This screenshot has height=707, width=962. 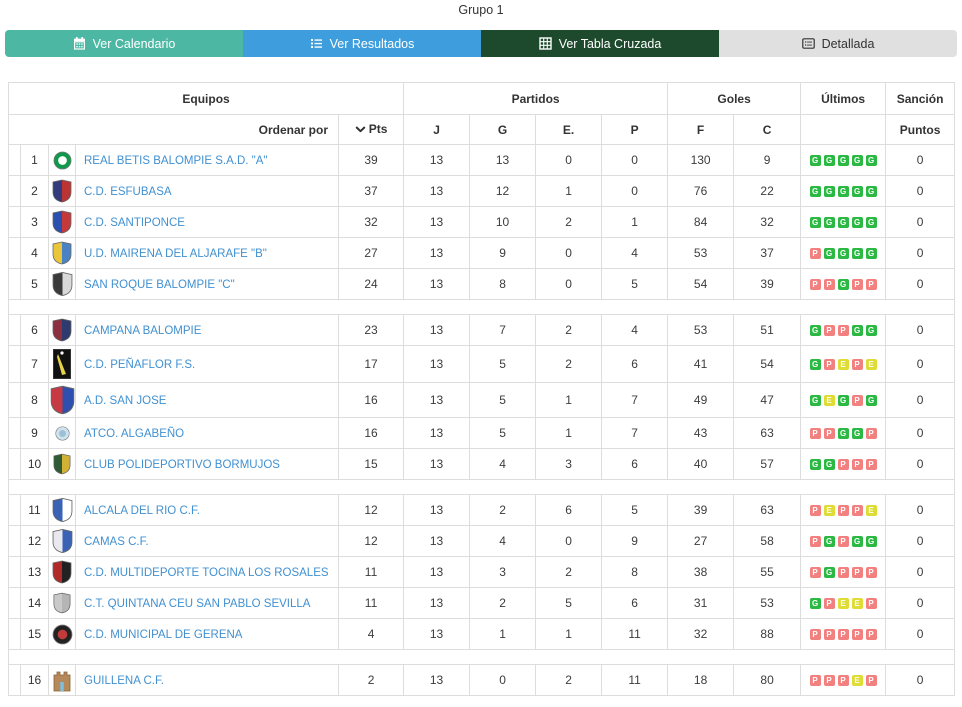 I want to click on team-cell: A.D. SAN JOSE, so click(x=207, y=400).